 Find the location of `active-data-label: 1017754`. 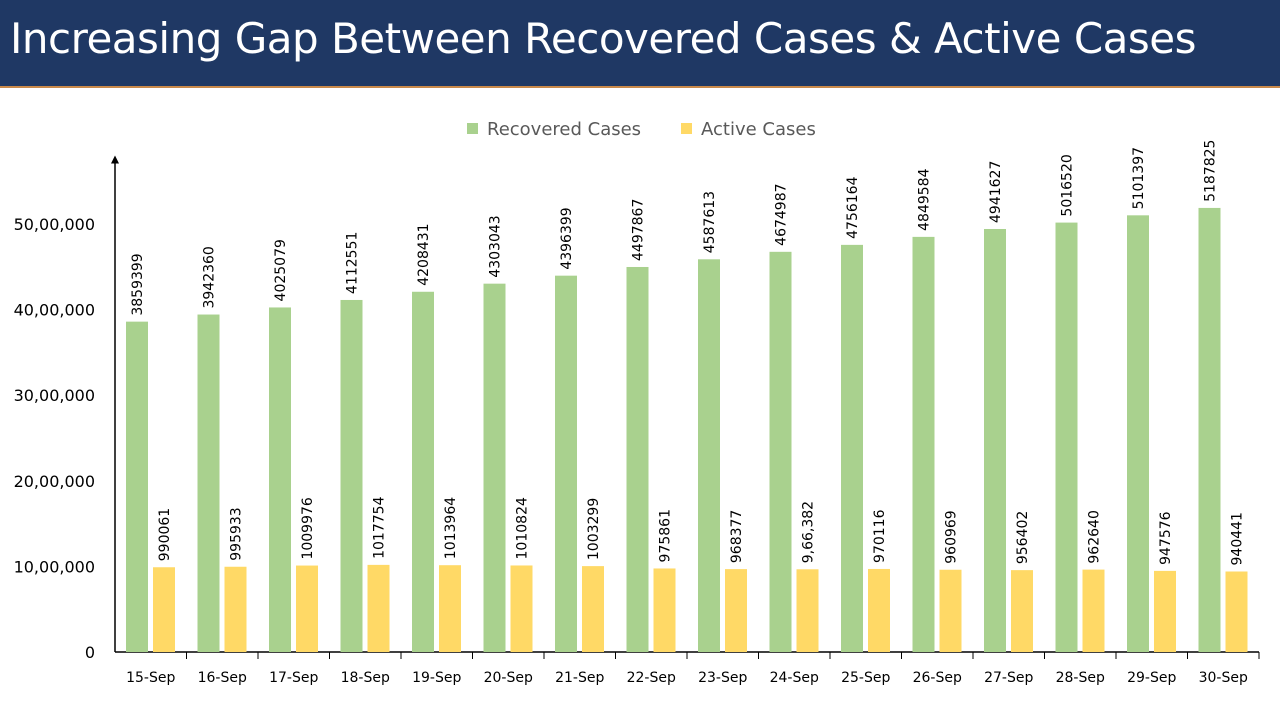

active-data-label: 1017754 is located at coordinates (380, 527).